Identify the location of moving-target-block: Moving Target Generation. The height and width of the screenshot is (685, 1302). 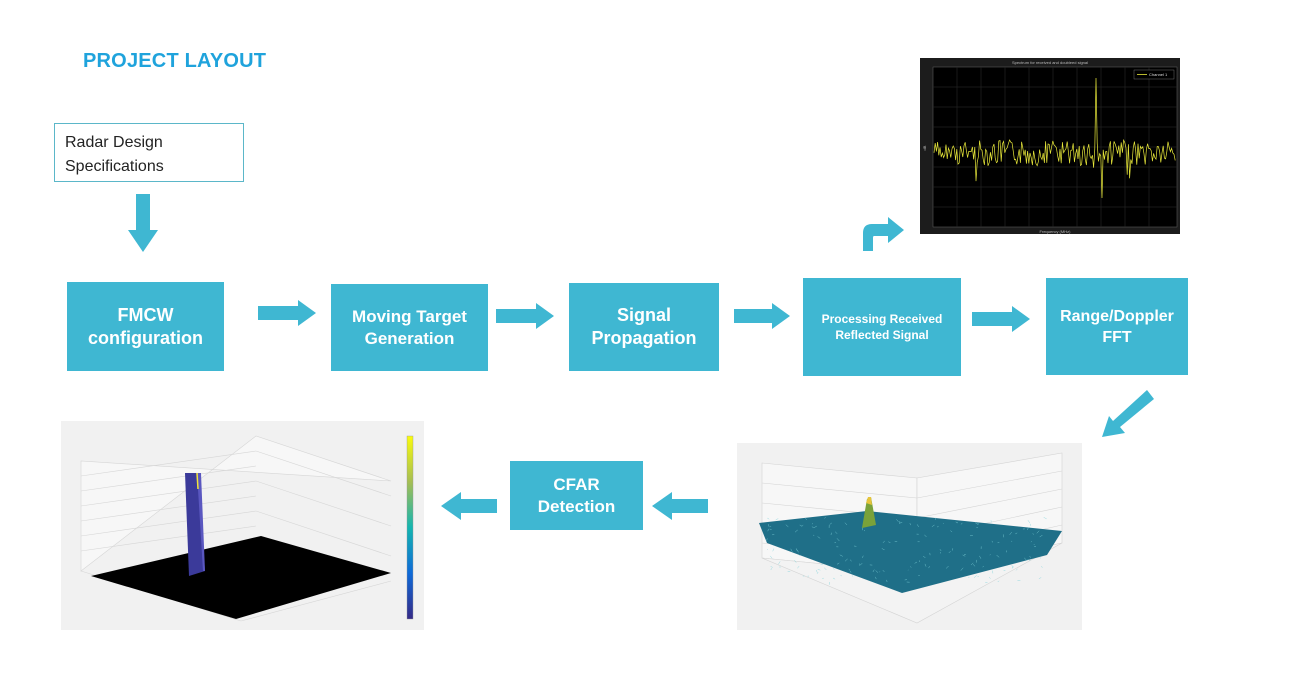
(409, 327).